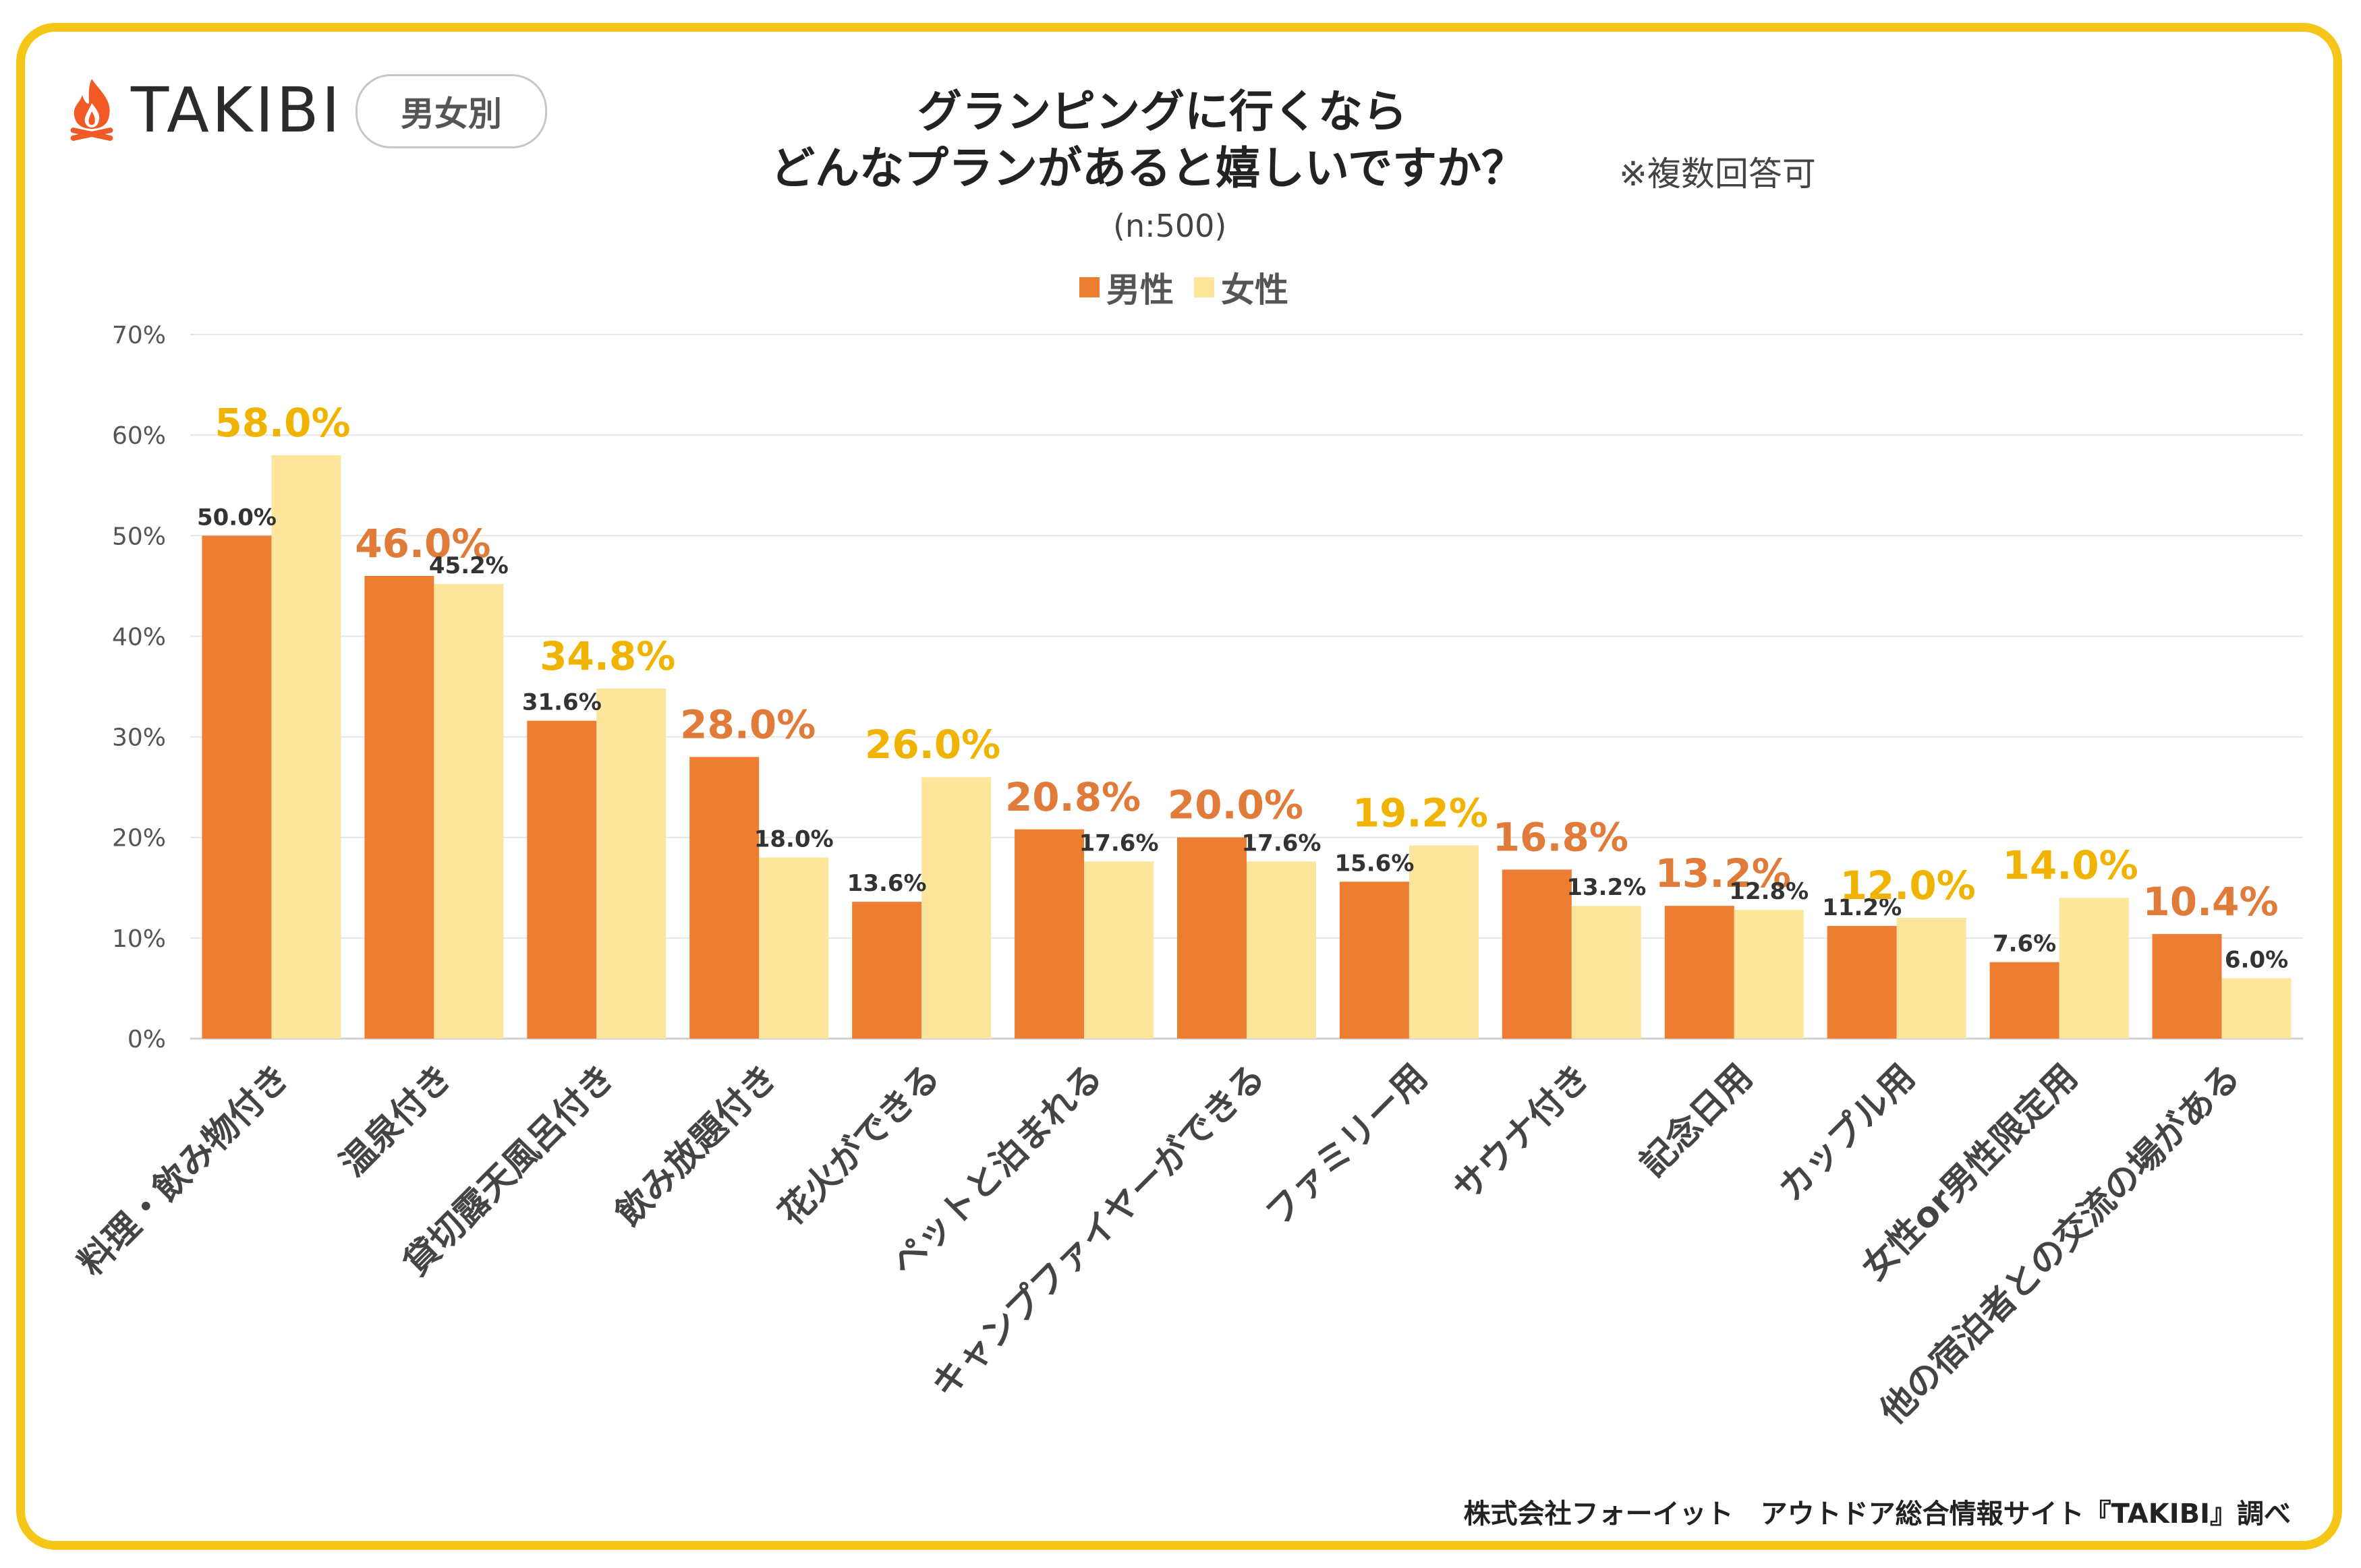  Describe the element at coordinates (1769, 891) in the screenshot. I see `data-label-female: 12.8%` at that location.